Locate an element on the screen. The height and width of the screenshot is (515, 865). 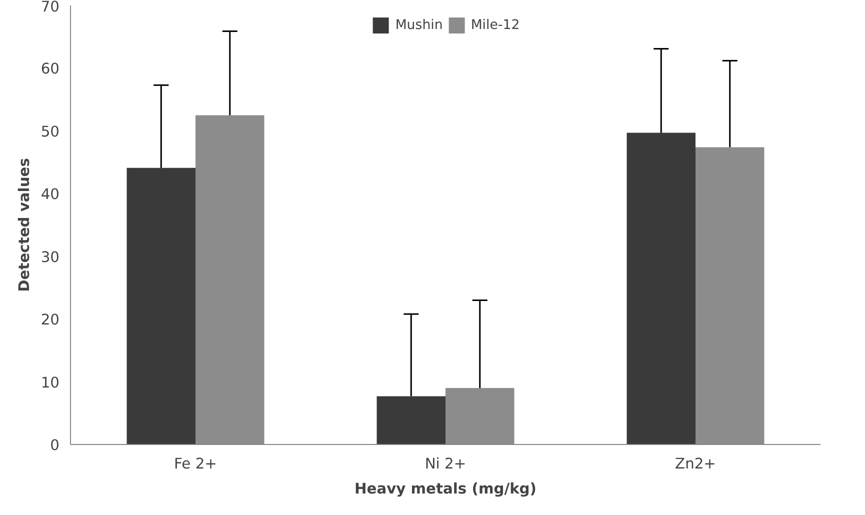
x-tick-label: Ni 2+ is located at coordinates (445, 464).